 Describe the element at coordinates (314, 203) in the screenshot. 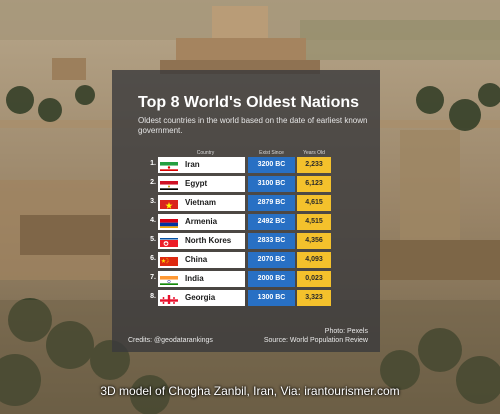

I see `years-old-cell: 4,615` at that location.